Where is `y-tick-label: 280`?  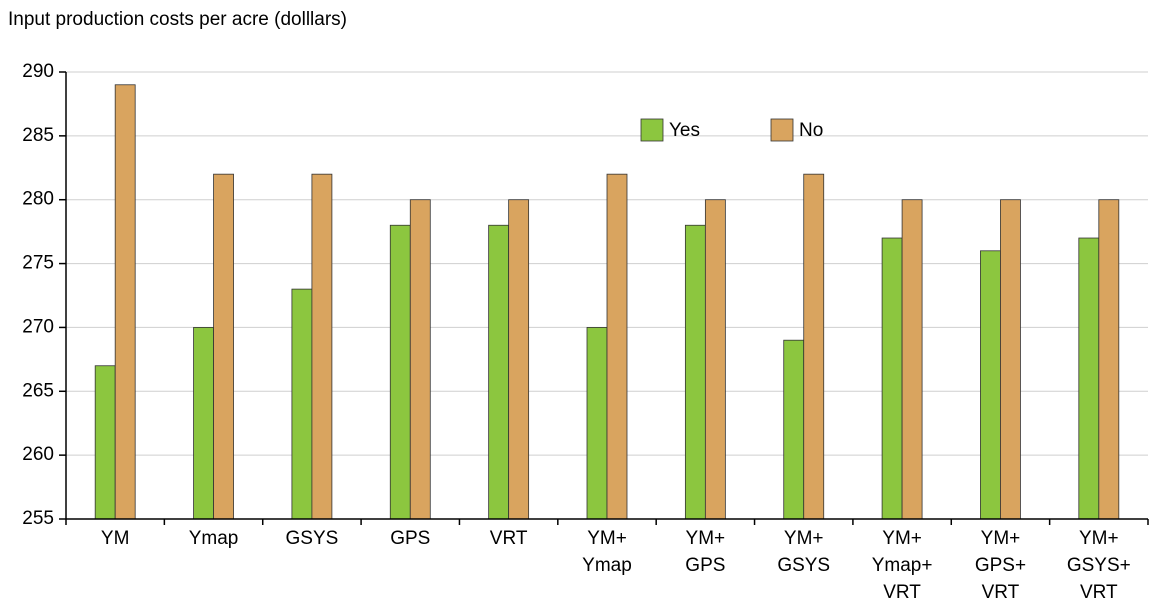 y-tick-label: 280 is located at coordinates (38, 199).